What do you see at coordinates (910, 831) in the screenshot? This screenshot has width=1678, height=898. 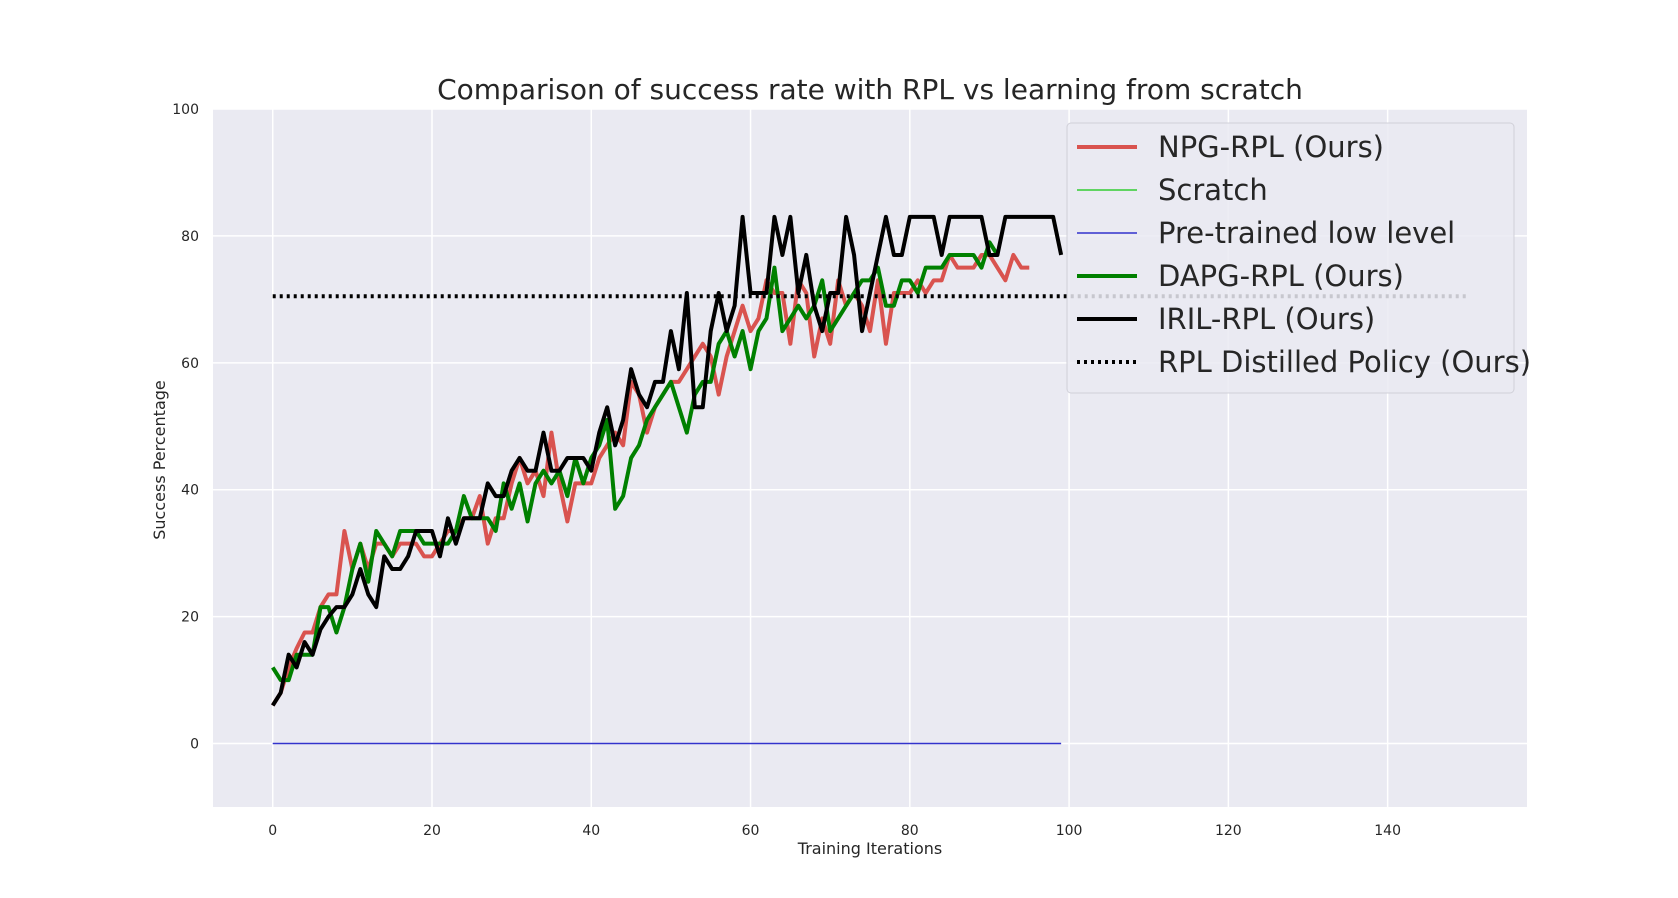 I see `x-tick-label: 80` at bounding box center [910, 831].